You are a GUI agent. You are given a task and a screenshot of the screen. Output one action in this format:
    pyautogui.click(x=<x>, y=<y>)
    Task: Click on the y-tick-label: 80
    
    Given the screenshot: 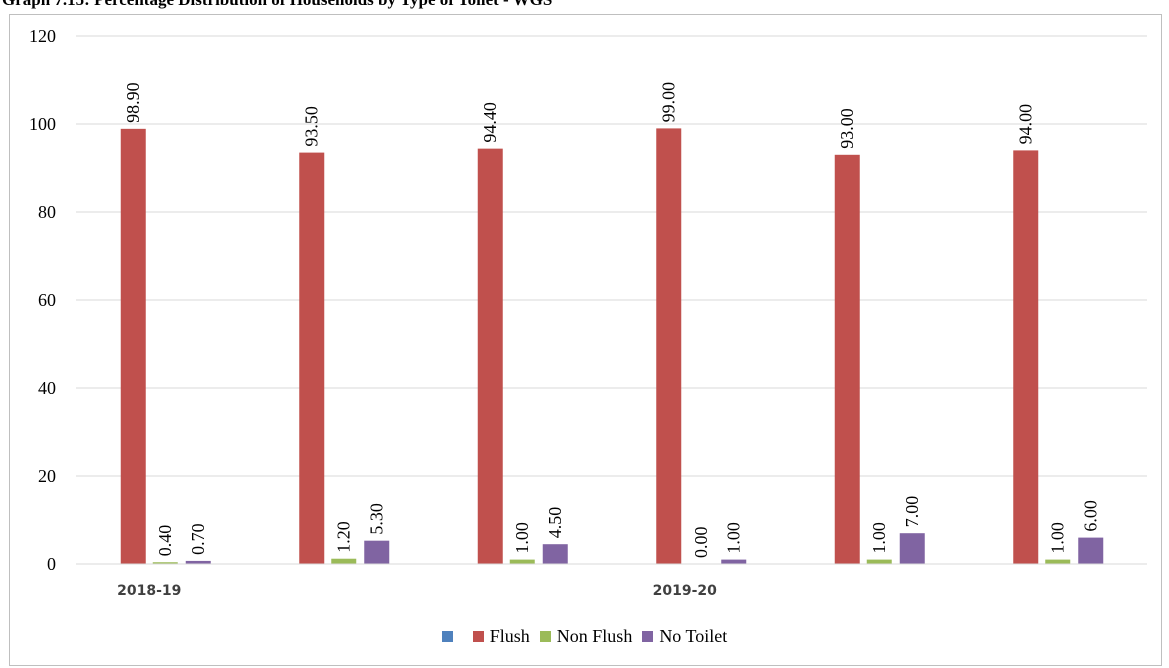 What is the action you would take?
    pyautogui.click(x=47, y=212)
    